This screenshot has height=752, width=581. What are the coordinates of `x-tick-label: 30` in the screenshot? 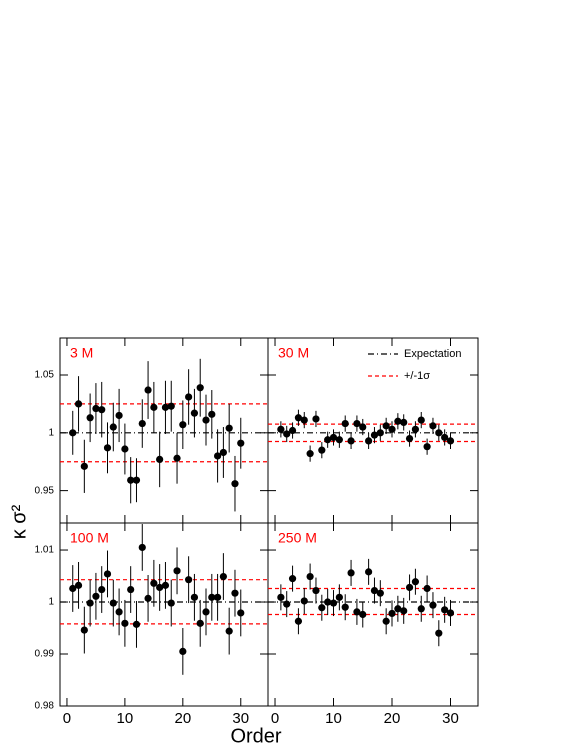 It's located at (450, 718).